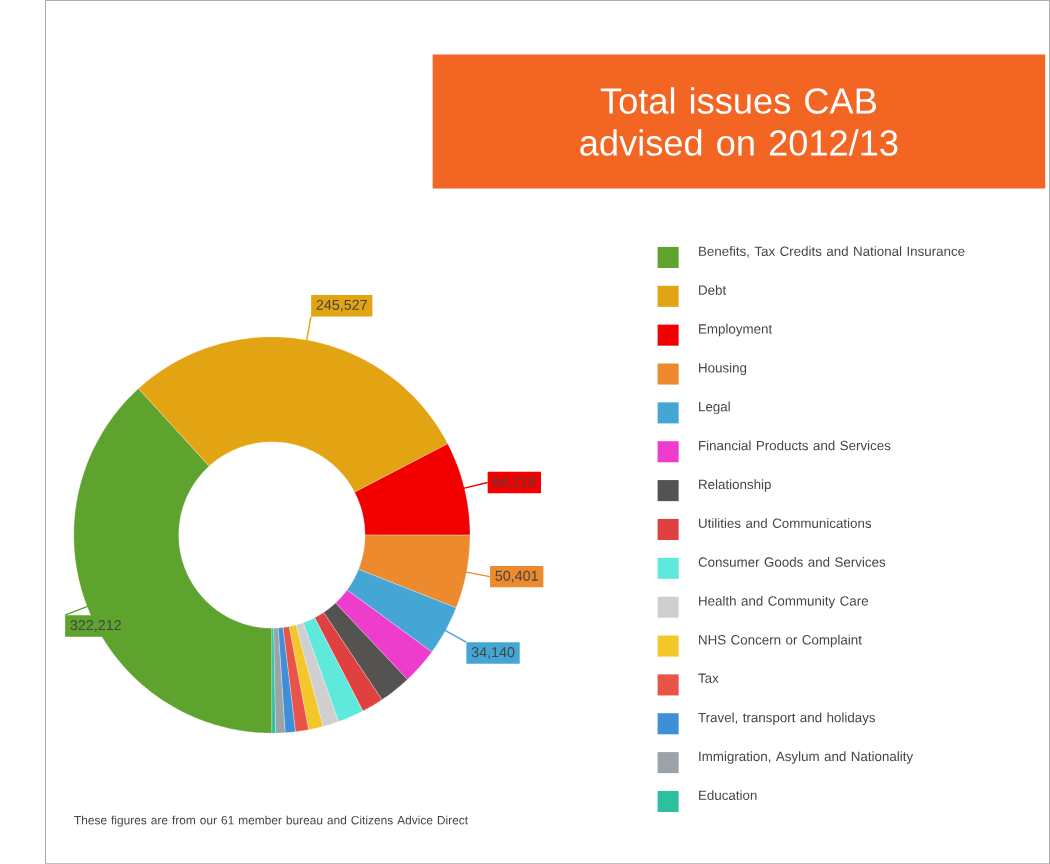 The image size is (1050, 864). Describe the element at coordinates (787, 718) in the screenshot. I see `legend-label: Travel, transport and holidays` at that location.